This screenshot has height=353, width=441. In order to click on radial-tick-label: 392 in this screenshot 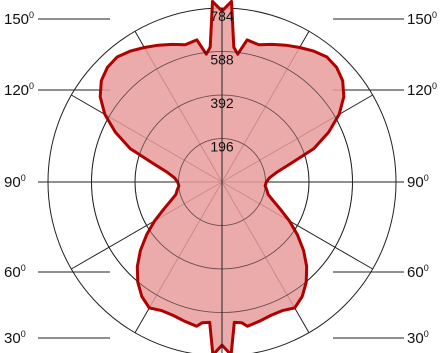, I will do `click(222, 103)`.